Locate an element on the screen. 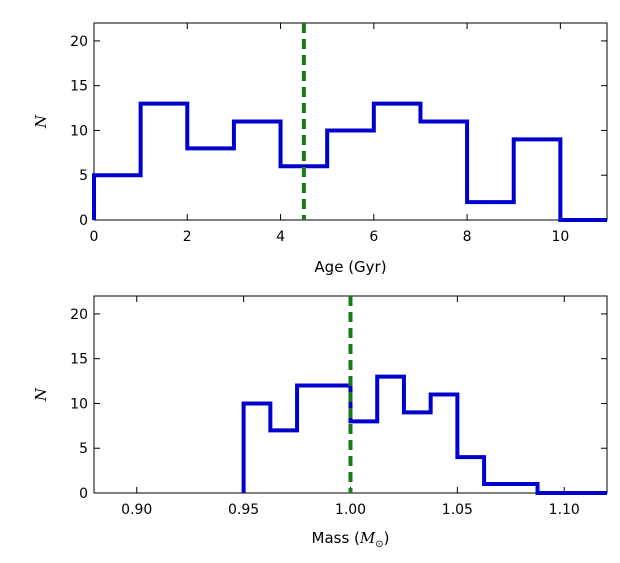  mass-x-axis-label-main: Mass ( is located at coordinates (336, 538).